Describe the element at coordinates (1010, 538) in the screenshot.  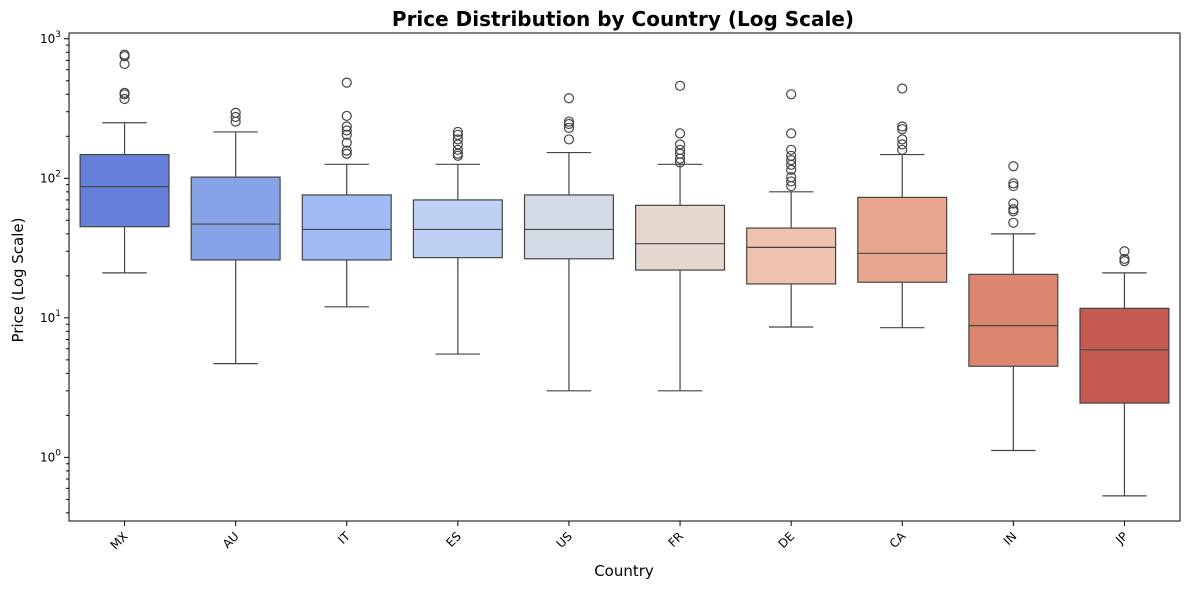
I see `x-tick-label: IN` at that location.